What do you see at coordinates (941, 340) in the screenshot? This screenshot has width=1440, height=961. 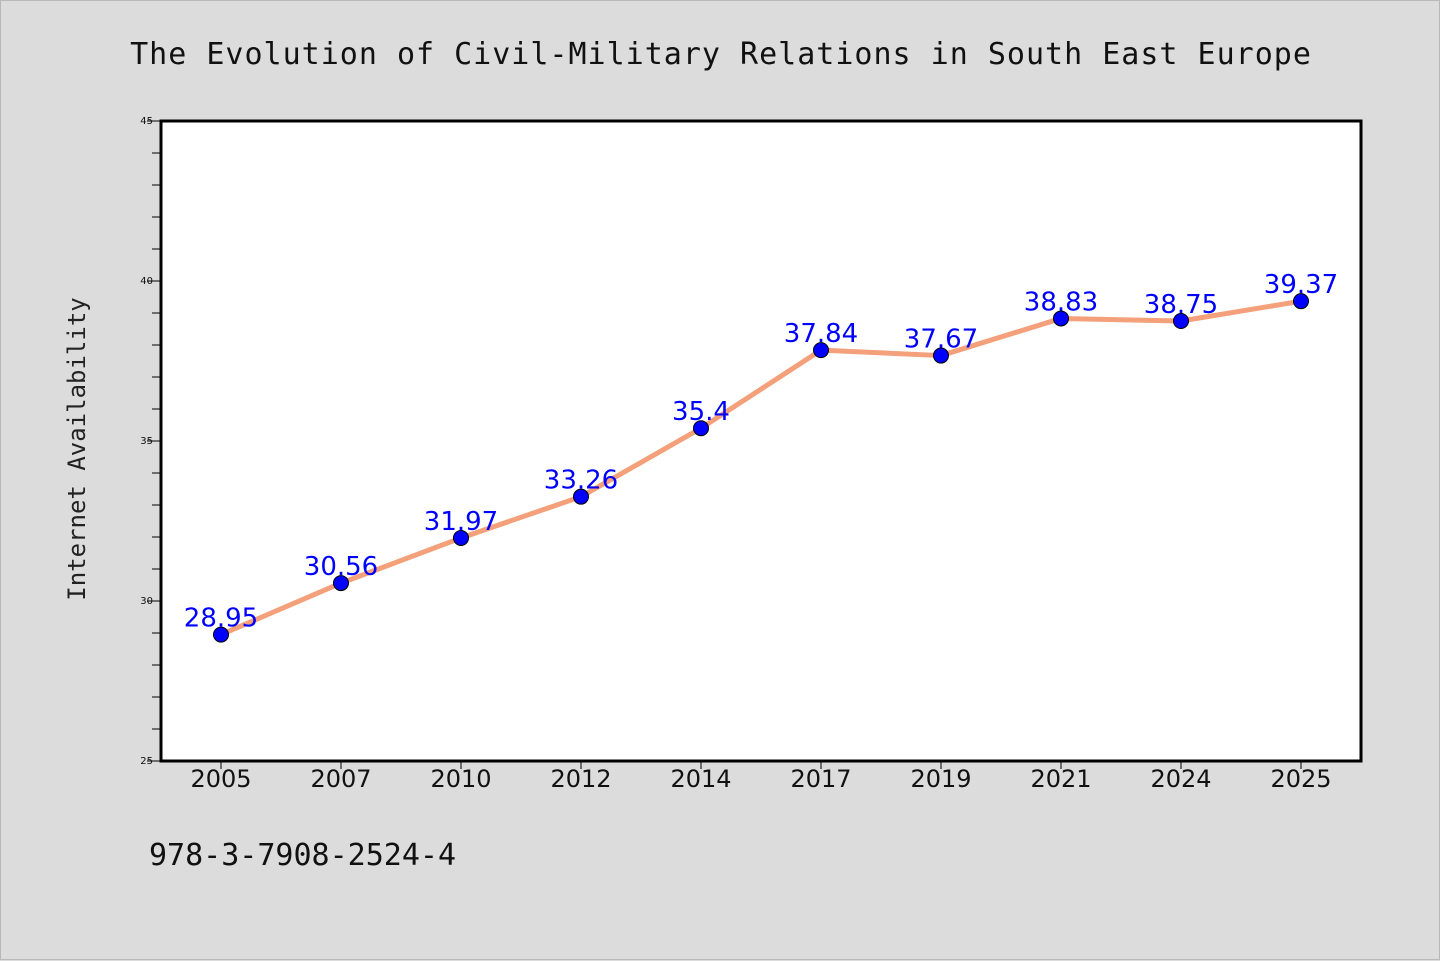 I see `data-label: 37.67` at bounding box center [941, 340].